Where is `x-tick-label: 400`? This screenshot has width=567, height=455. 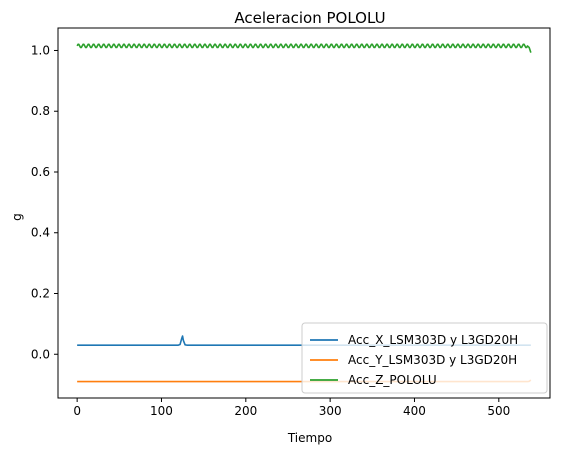 x-tick-label: 400 is located at coordinates (414, 411).